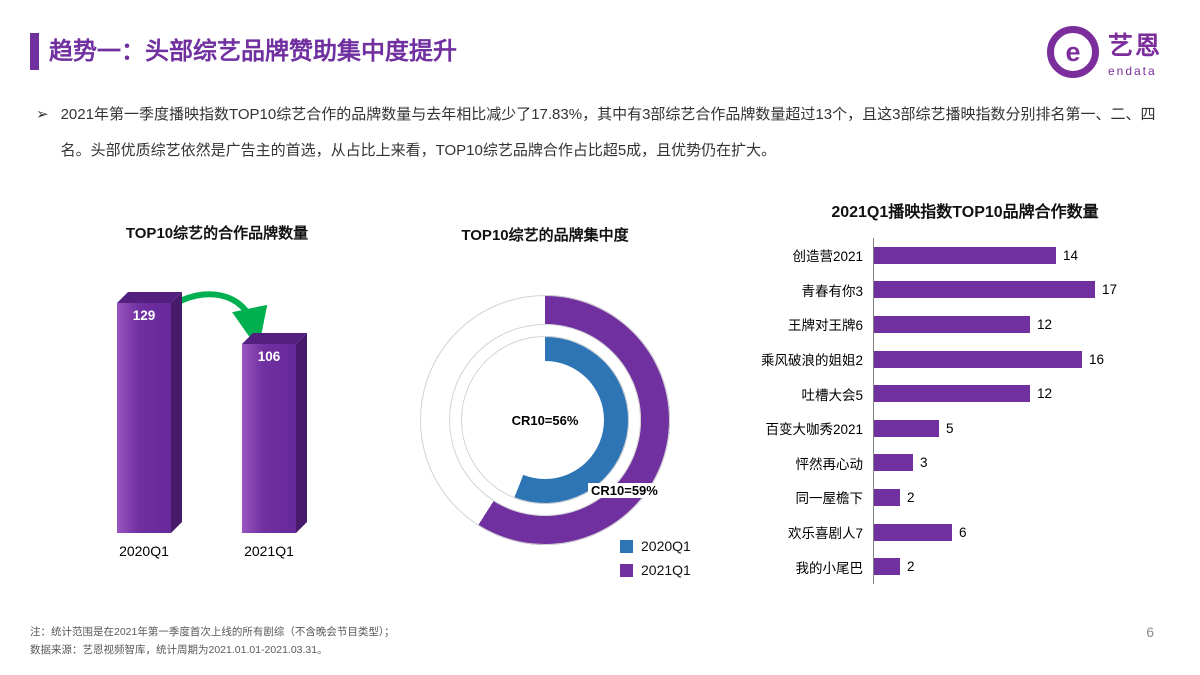  Describe the element at coordinates (829, 464) in the screenshot. I see `hbar-category-label: 怦然再心动` at that location.